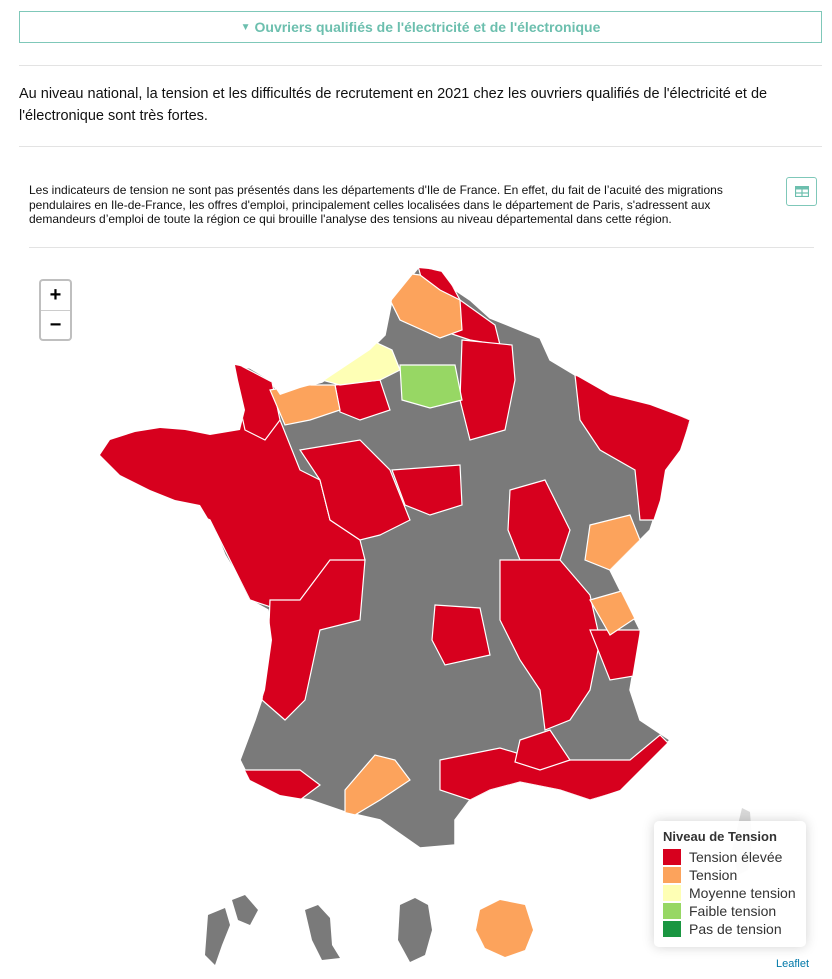 This screenshot has height=979, width=832. Describe the element at coordinates (550, 645) in the screenshot. I see `region-rhone-high` at that location.